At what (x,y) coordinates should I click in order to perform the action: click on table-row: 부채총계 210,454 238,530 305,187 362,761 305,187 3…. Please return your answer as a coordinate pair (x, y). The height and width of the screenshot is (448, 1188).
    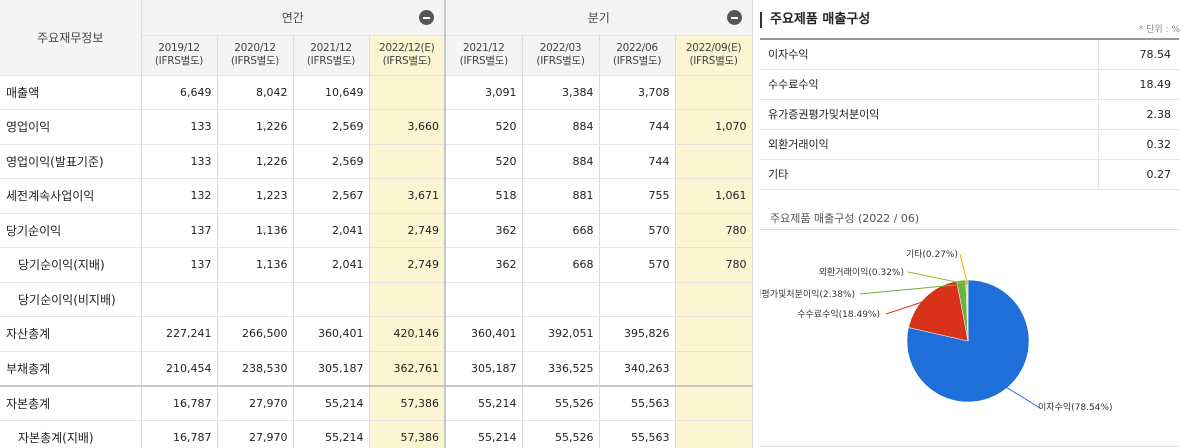
    Looking at the image, I should click on (376, 368).